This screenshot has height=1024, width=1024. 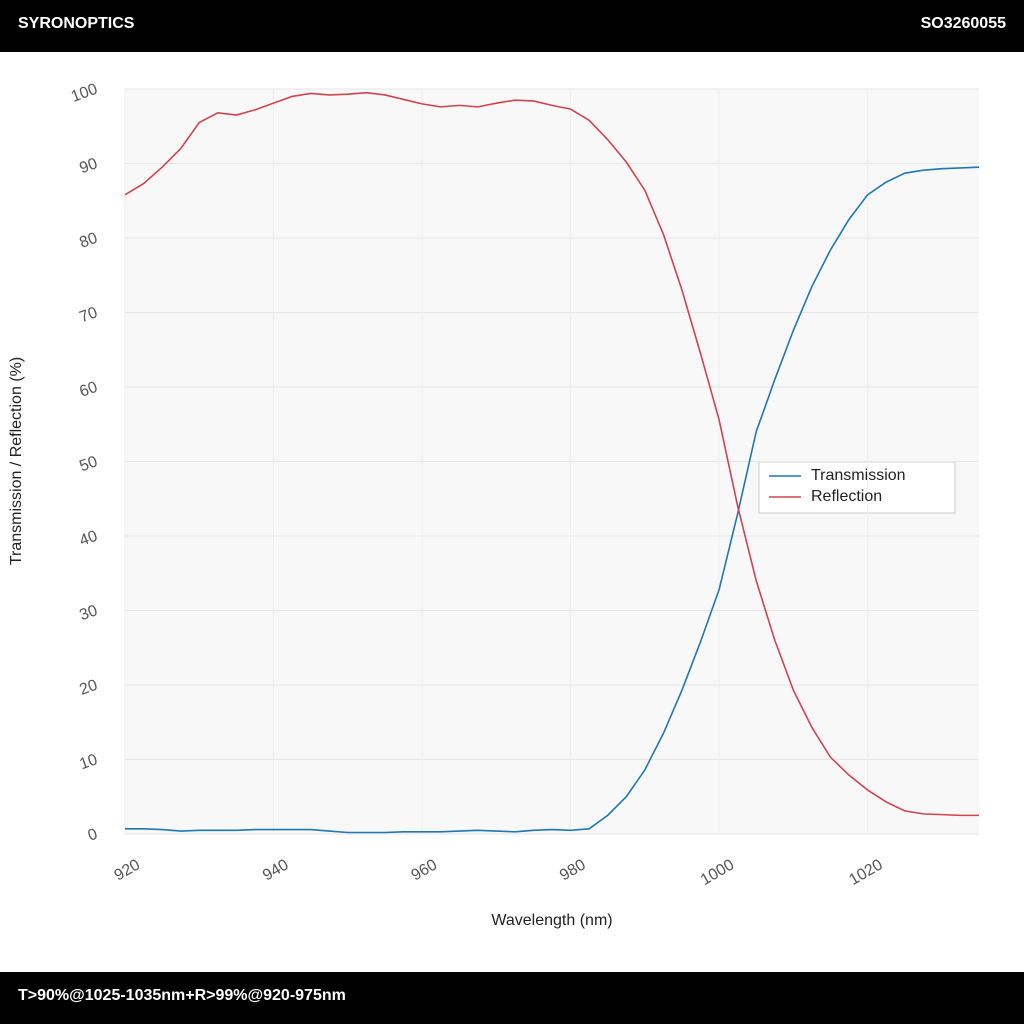 I want to click on y-tick-label: 50, so click(x=88, y=464).